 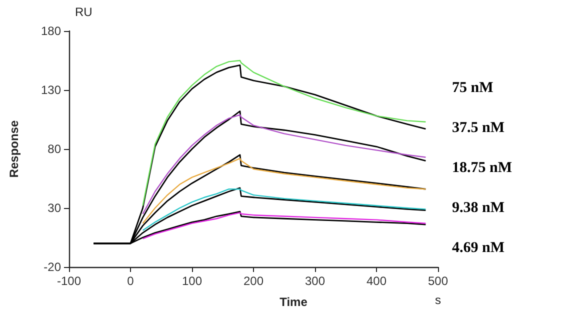 I want to click on y-axis-title: Response, so click(x=14, y=149).